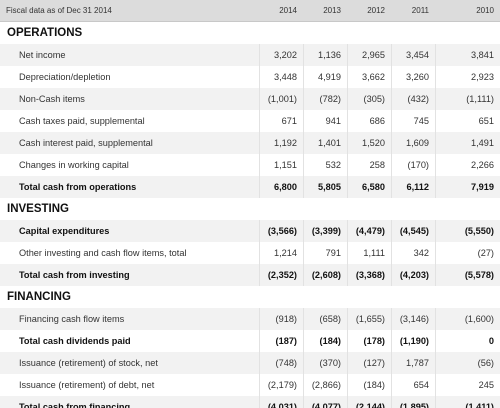 This screenshot has height=408, width=500. What do you see at coordinates (281, 55) in the screenshot?
I see `row-value: 3,202` at bounding box center [281, 55].